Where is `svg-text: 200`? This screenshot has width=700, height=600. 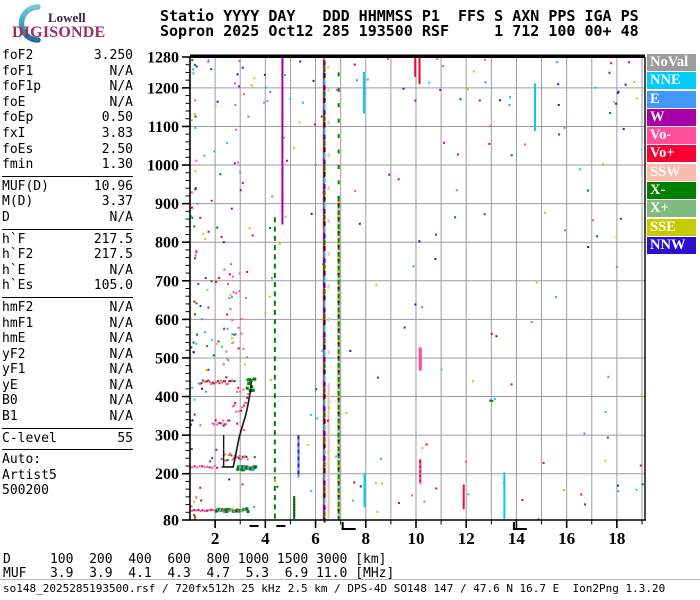
svg-text: 200 is located at coordinates (167, 474).